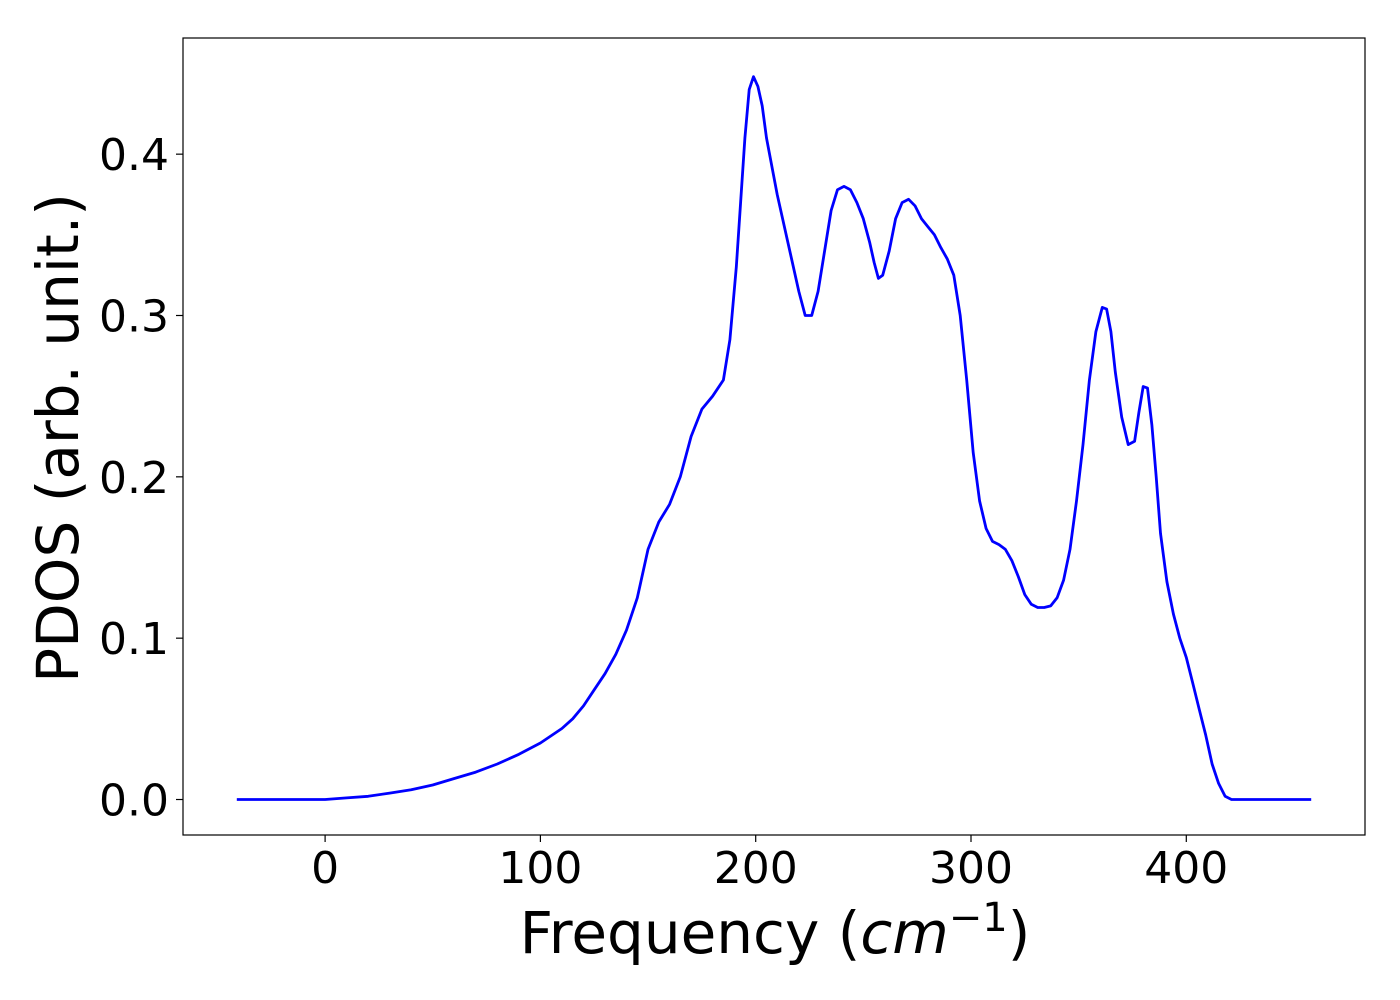  I want to click on x-axis-title-unit: cm, so click(904, 933).